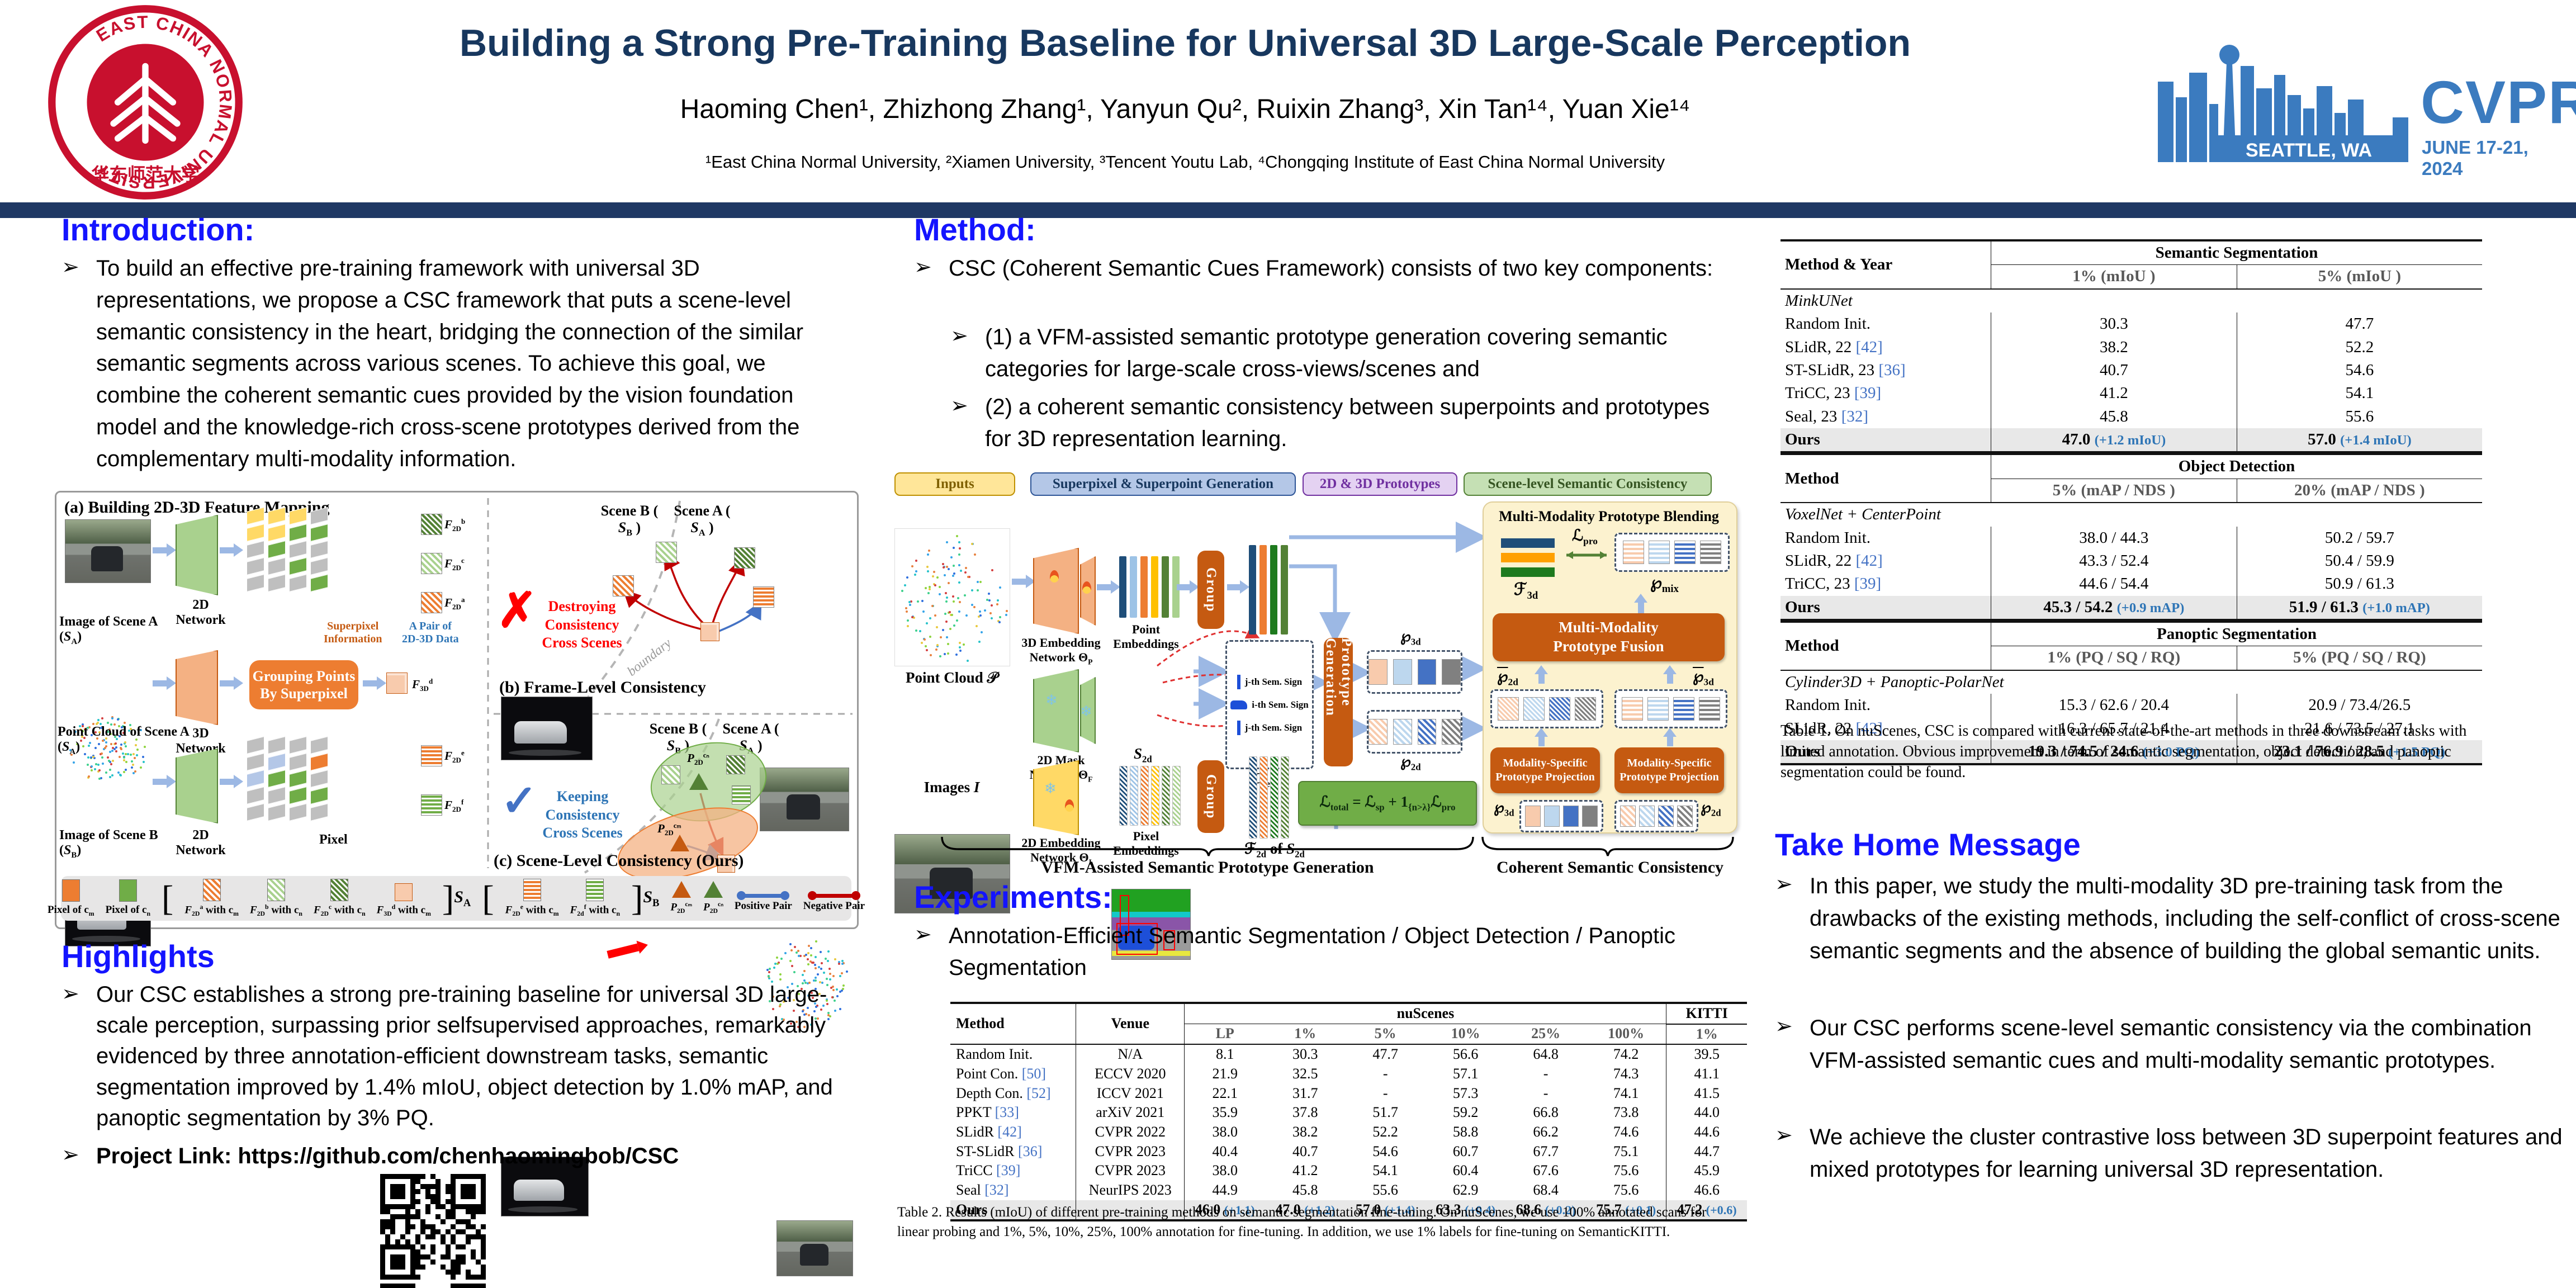 The height and width of the screenshot is (1288, 2576). I want to click on keeping-label: Keeping Consistency Cross Scenes, so click(583, 814).